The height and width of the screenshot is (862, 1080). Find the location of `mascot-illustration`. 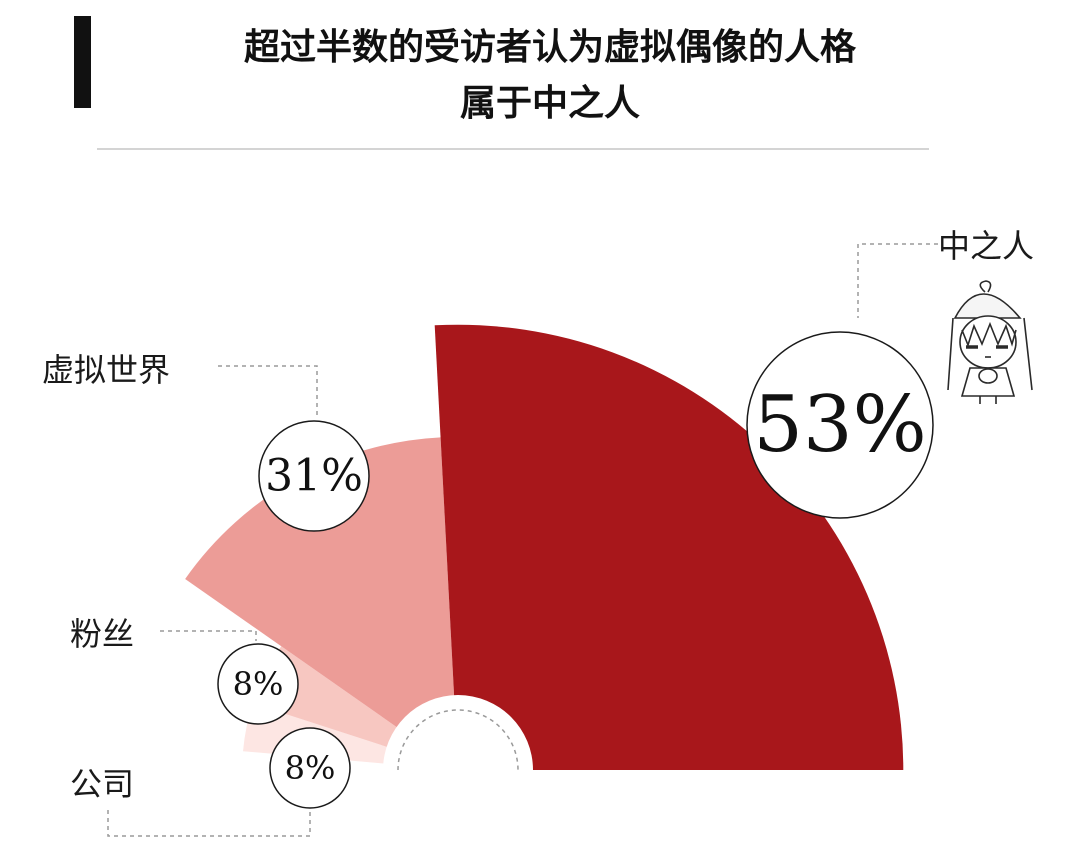

mascot-illustration is located at coordinates (990, 342).